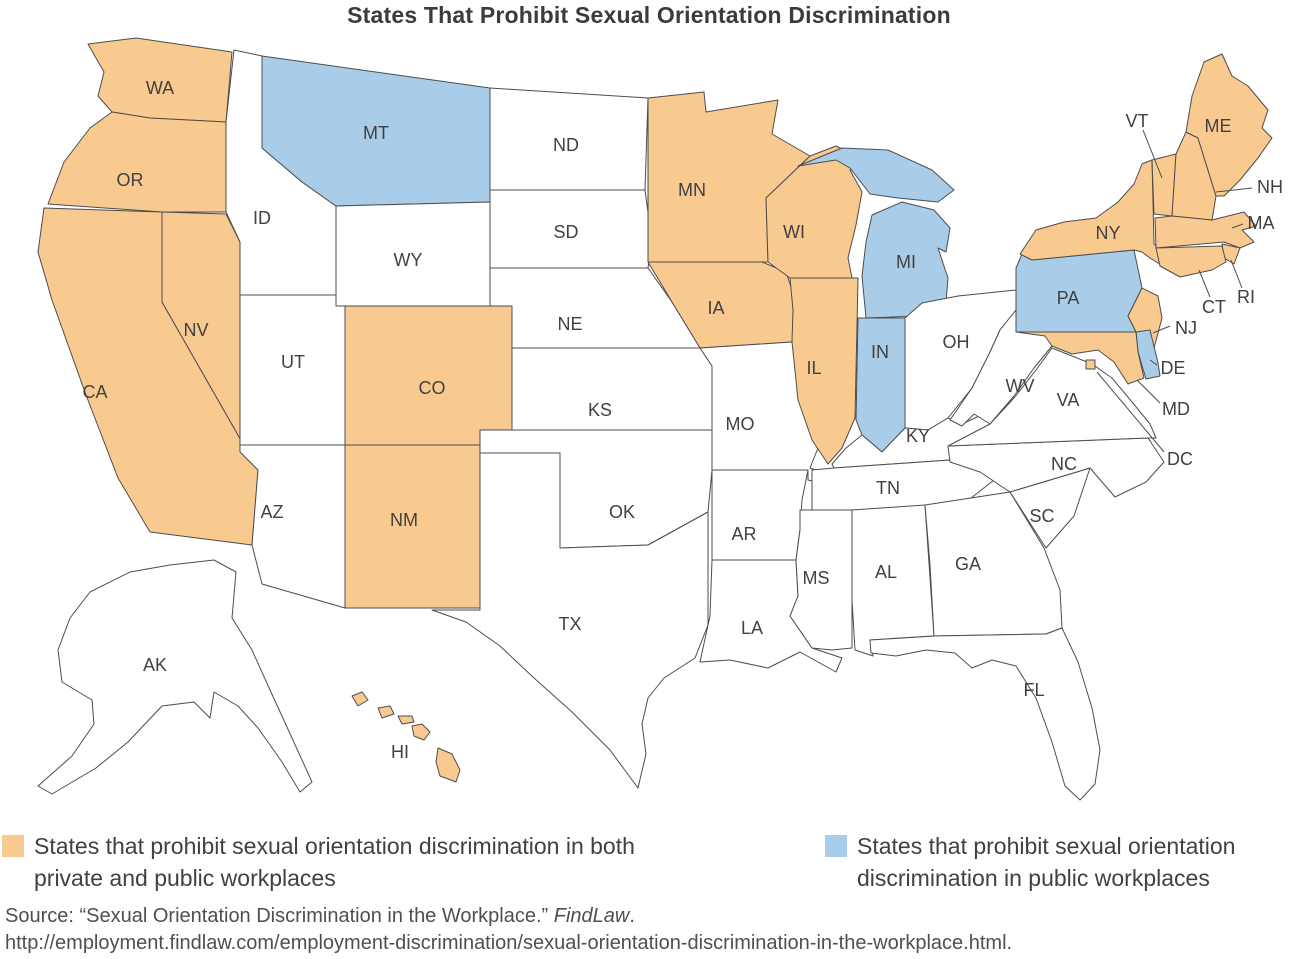 This screenshot has width=1298, height=959. Describe the element at coordinates (906, 262) in the screenshot. I see `state-label-mi: MI` at that location.